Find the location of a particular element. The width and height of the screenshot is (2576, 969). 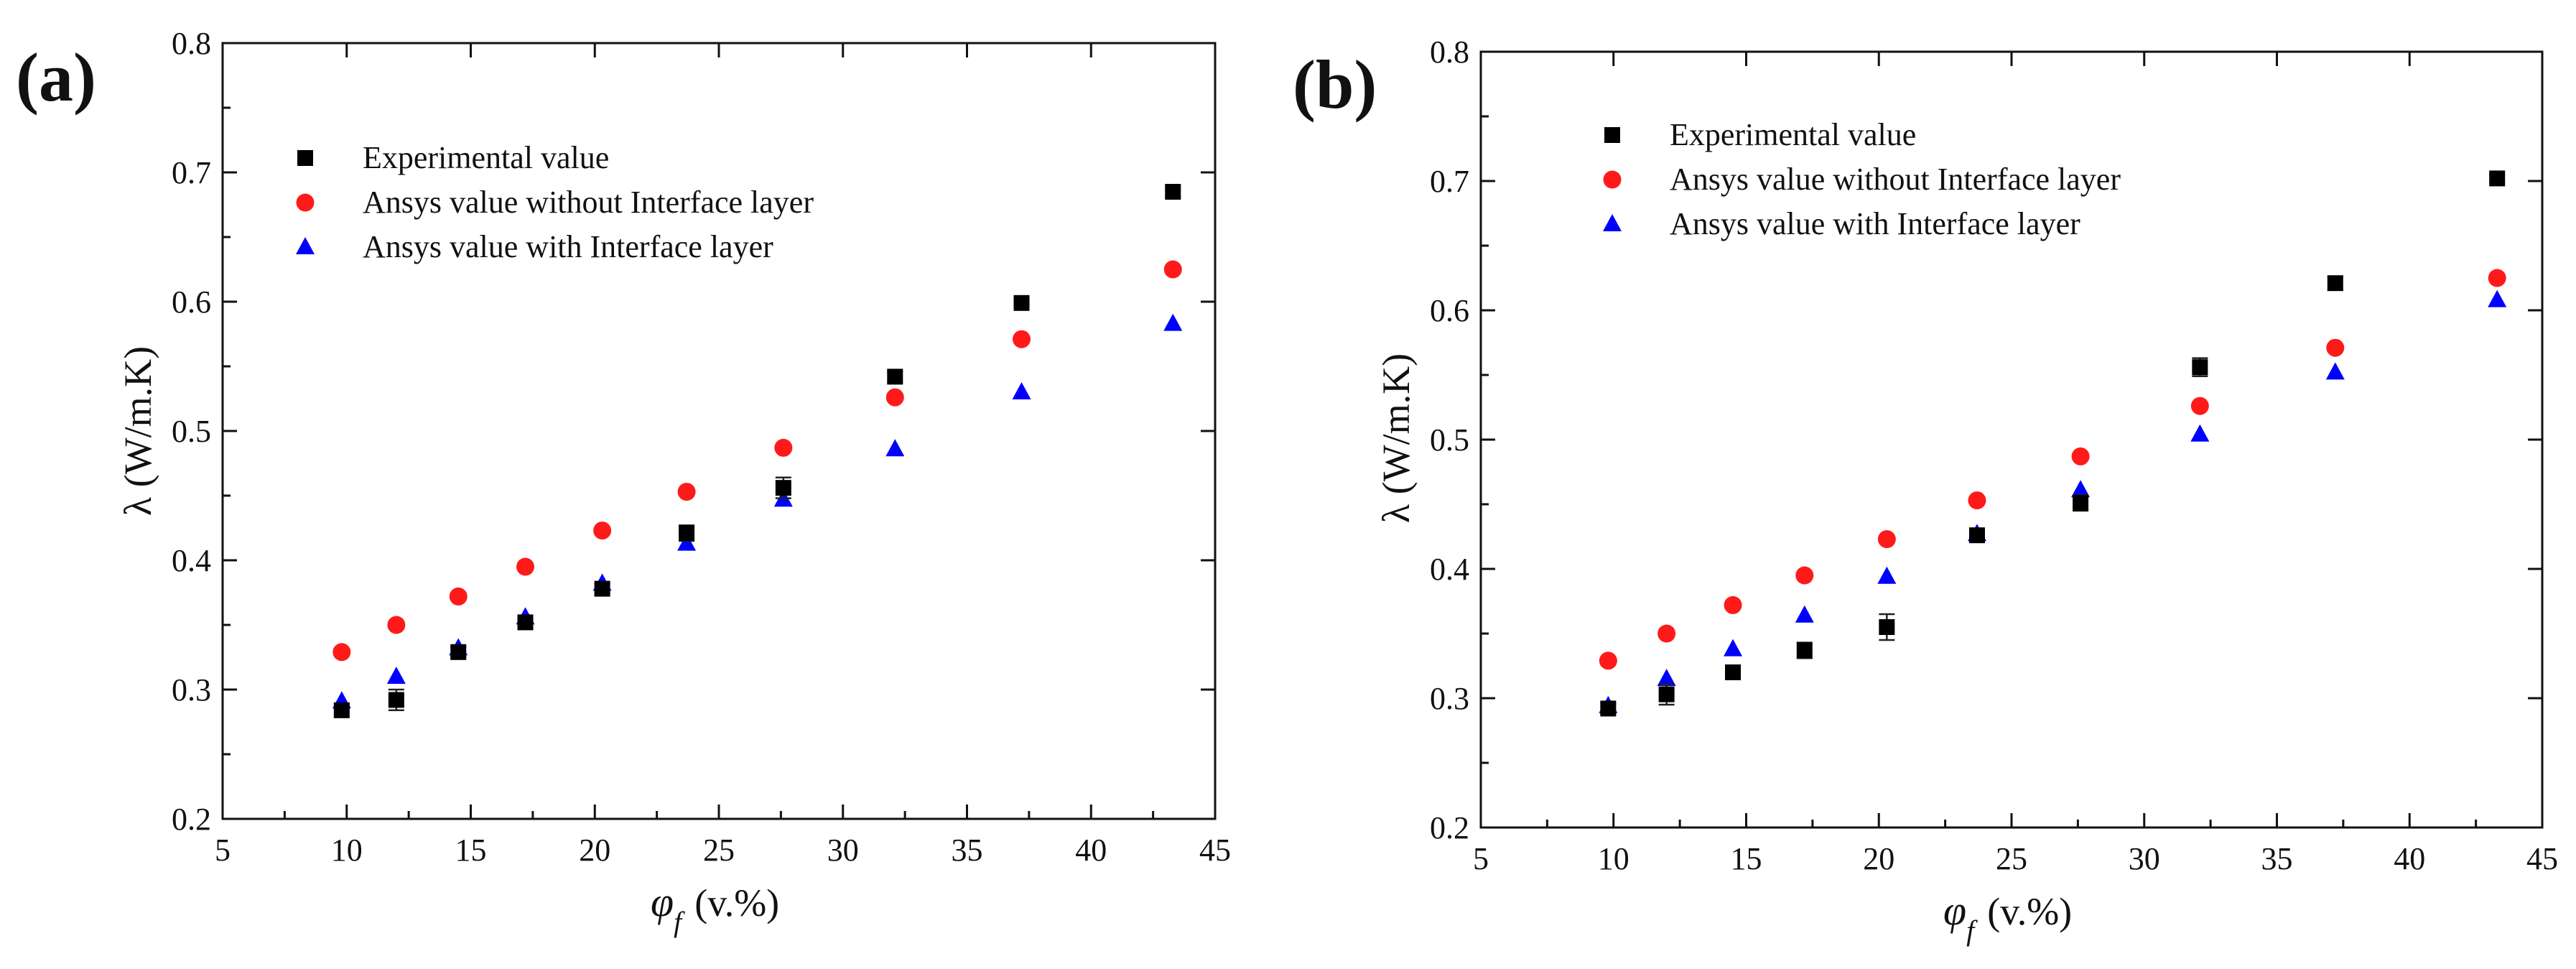

legend-marker-triangle is located at coordinates (305, 245).